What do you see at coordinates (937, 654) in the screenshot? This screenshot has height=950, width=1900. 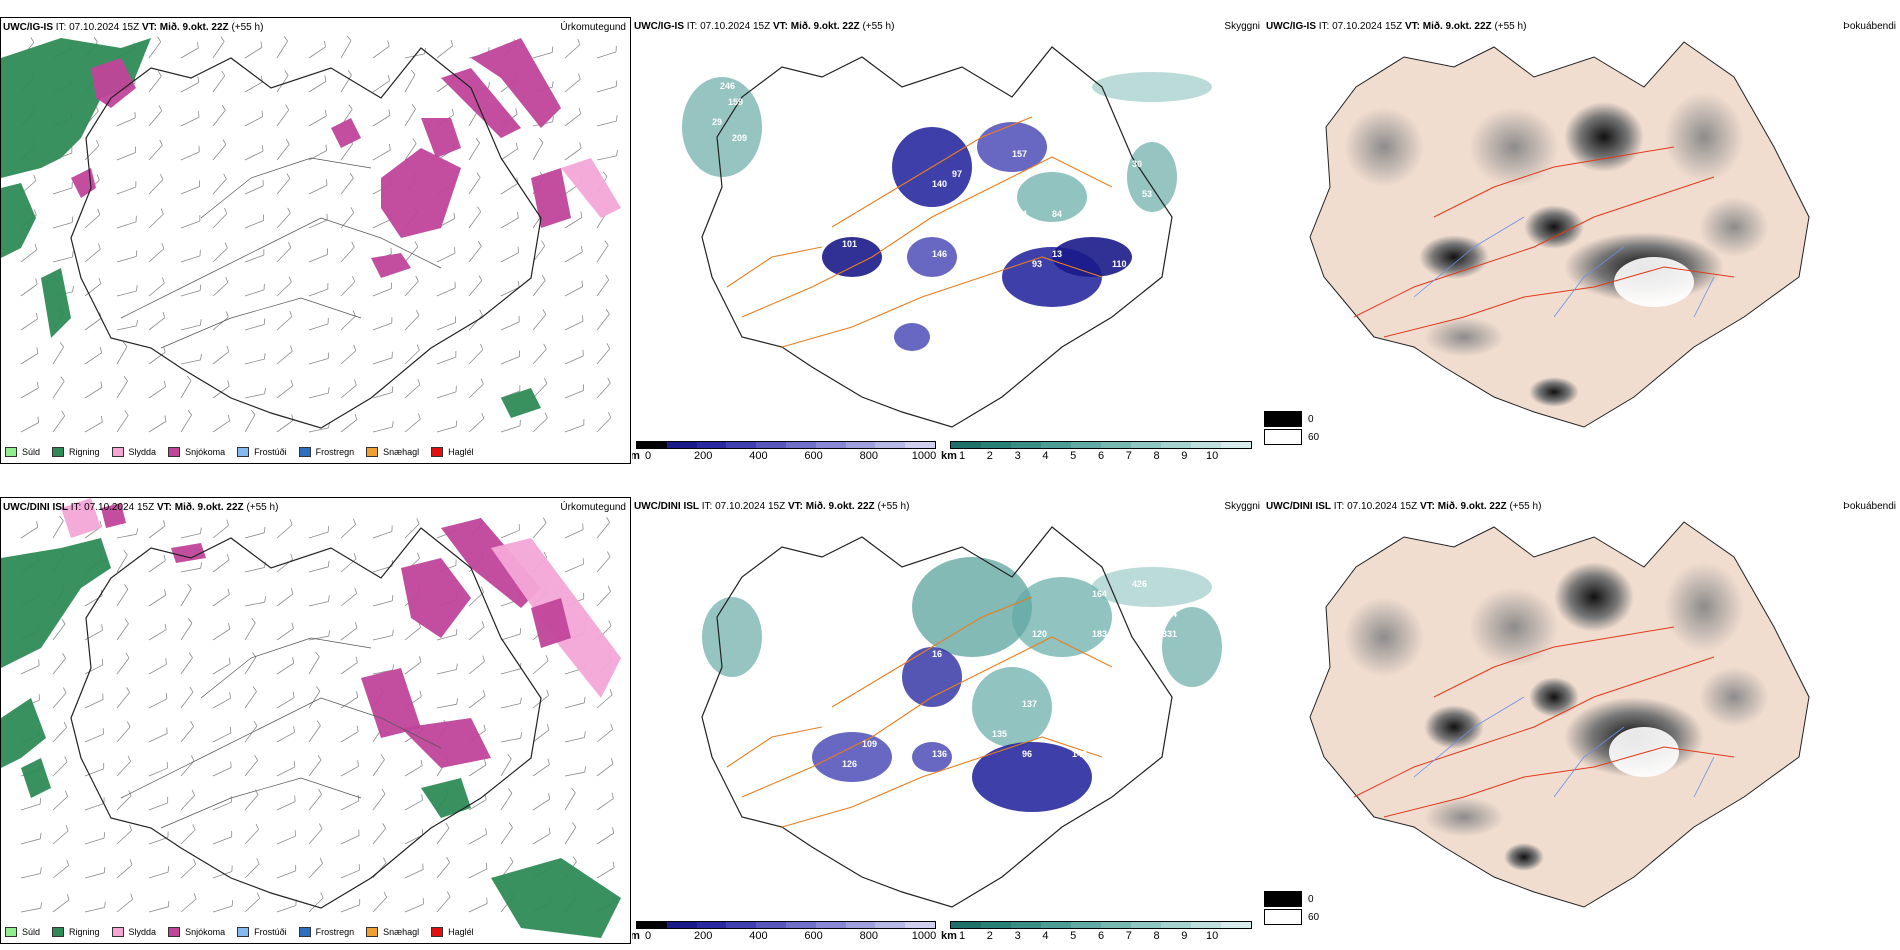 I see `cloud-base-label: 16` at bounding box center [937, 654].